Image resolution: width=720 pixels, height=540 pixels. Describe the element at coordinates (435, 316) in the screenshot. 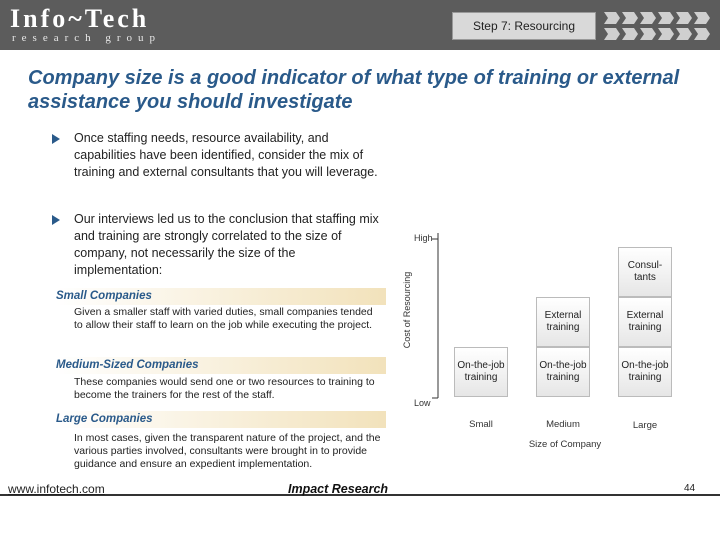

I see `chart-axes` at that location.